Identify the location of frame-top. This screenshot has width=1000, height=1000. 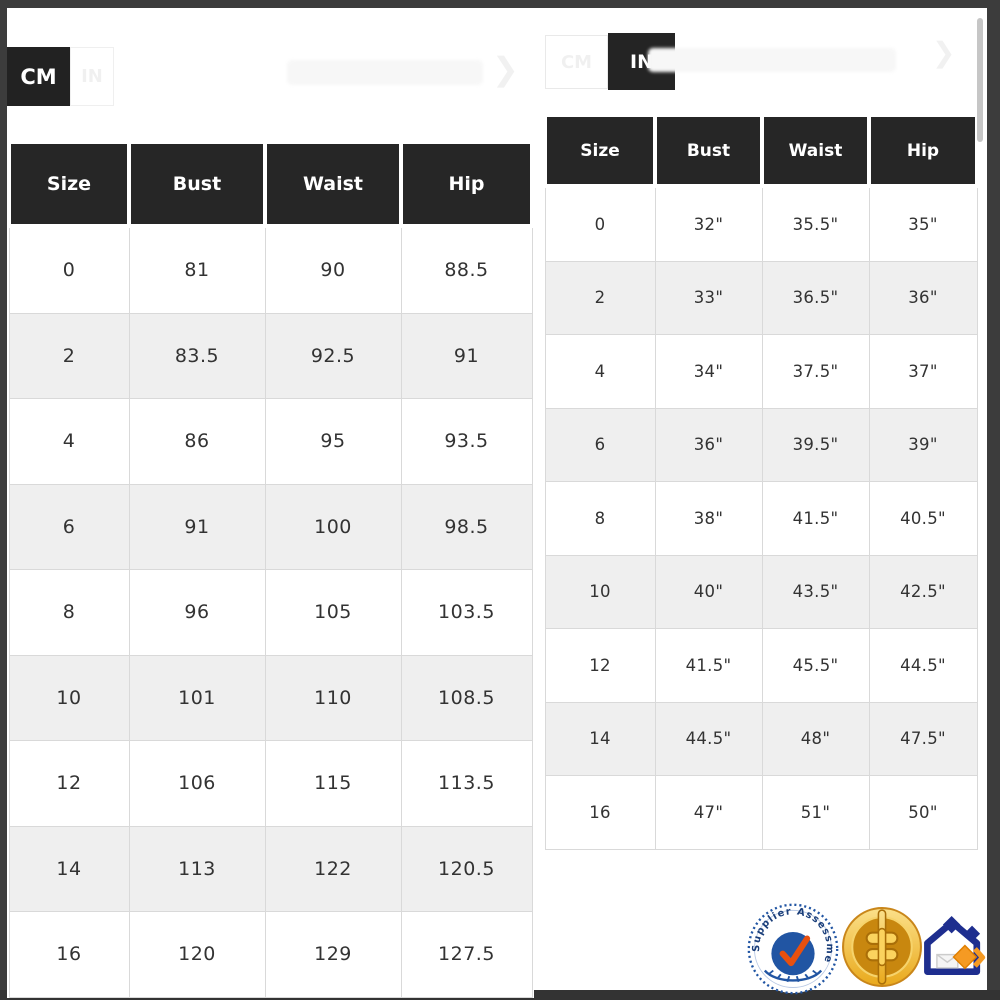
(500, 4).